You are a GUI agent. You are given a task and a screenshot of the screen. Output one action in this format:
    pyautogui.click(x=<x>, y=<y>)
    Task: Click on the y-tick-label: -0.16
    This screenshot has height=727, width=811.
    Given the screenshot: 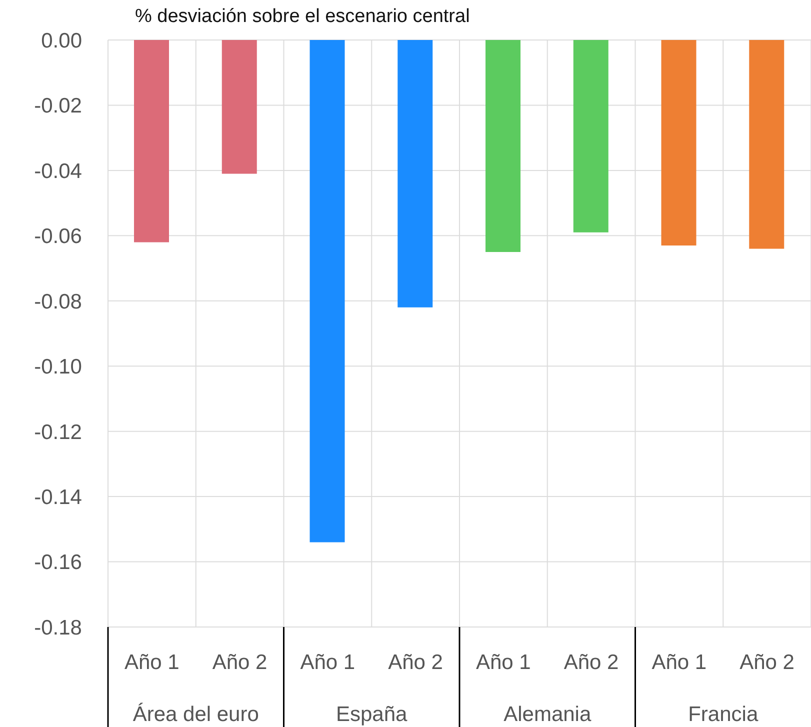 What is the action you would take?
    pyautogui.click(x=58, y=562)
    